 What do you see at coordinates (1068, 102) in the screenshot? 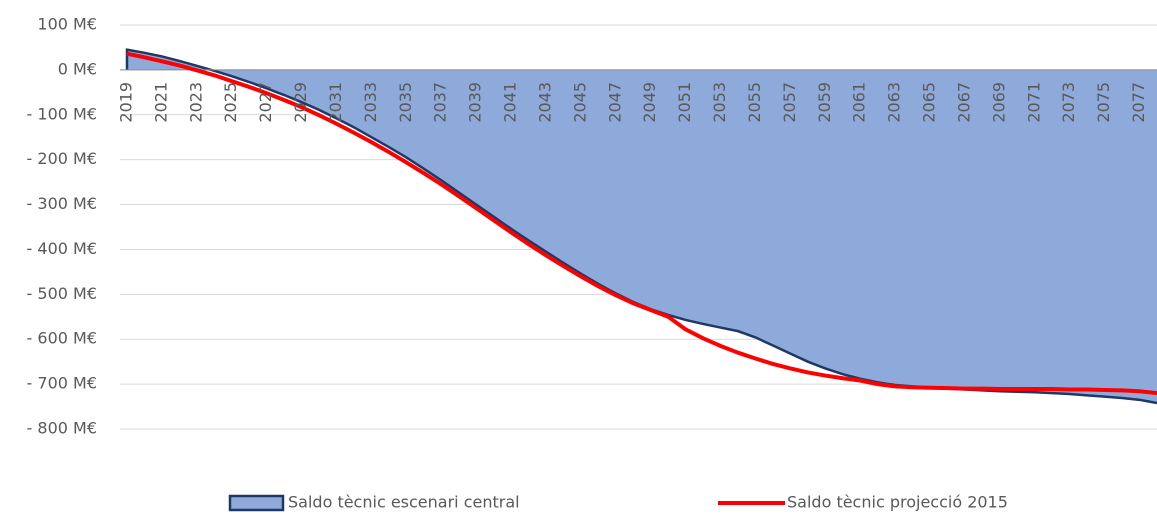
I see `x-tick-label: 2073` at bounding box center [1068, 102].